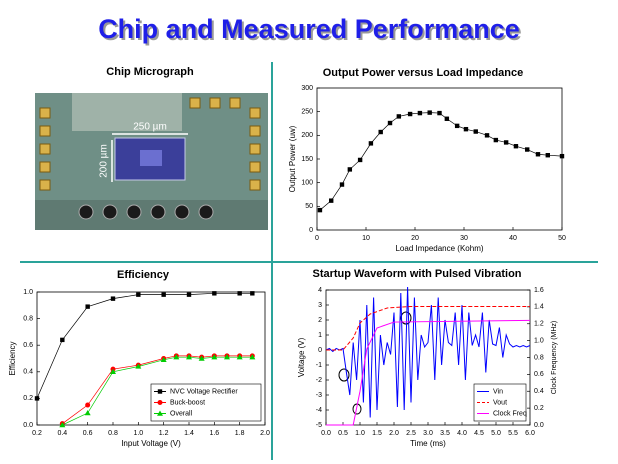 This screenshot has height=464, width=618. I want to click on legend-label: NVC Voltage Rectifier, so click(204, 391).